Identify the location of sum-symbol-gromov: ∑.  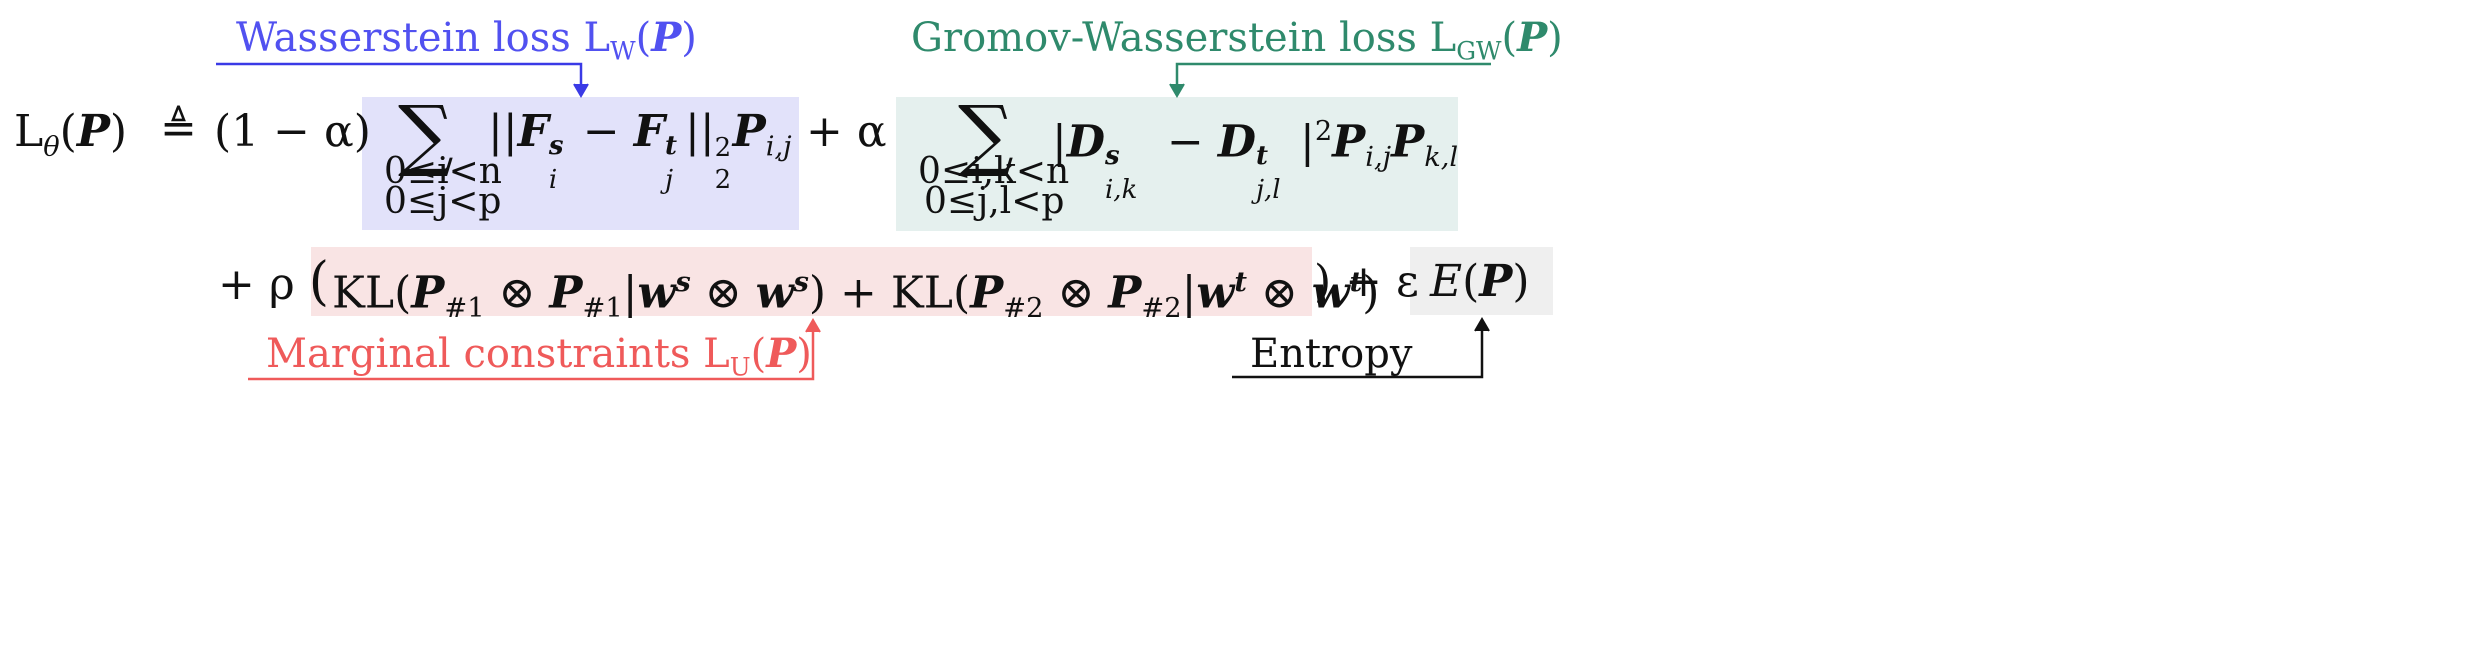
(986, 135).